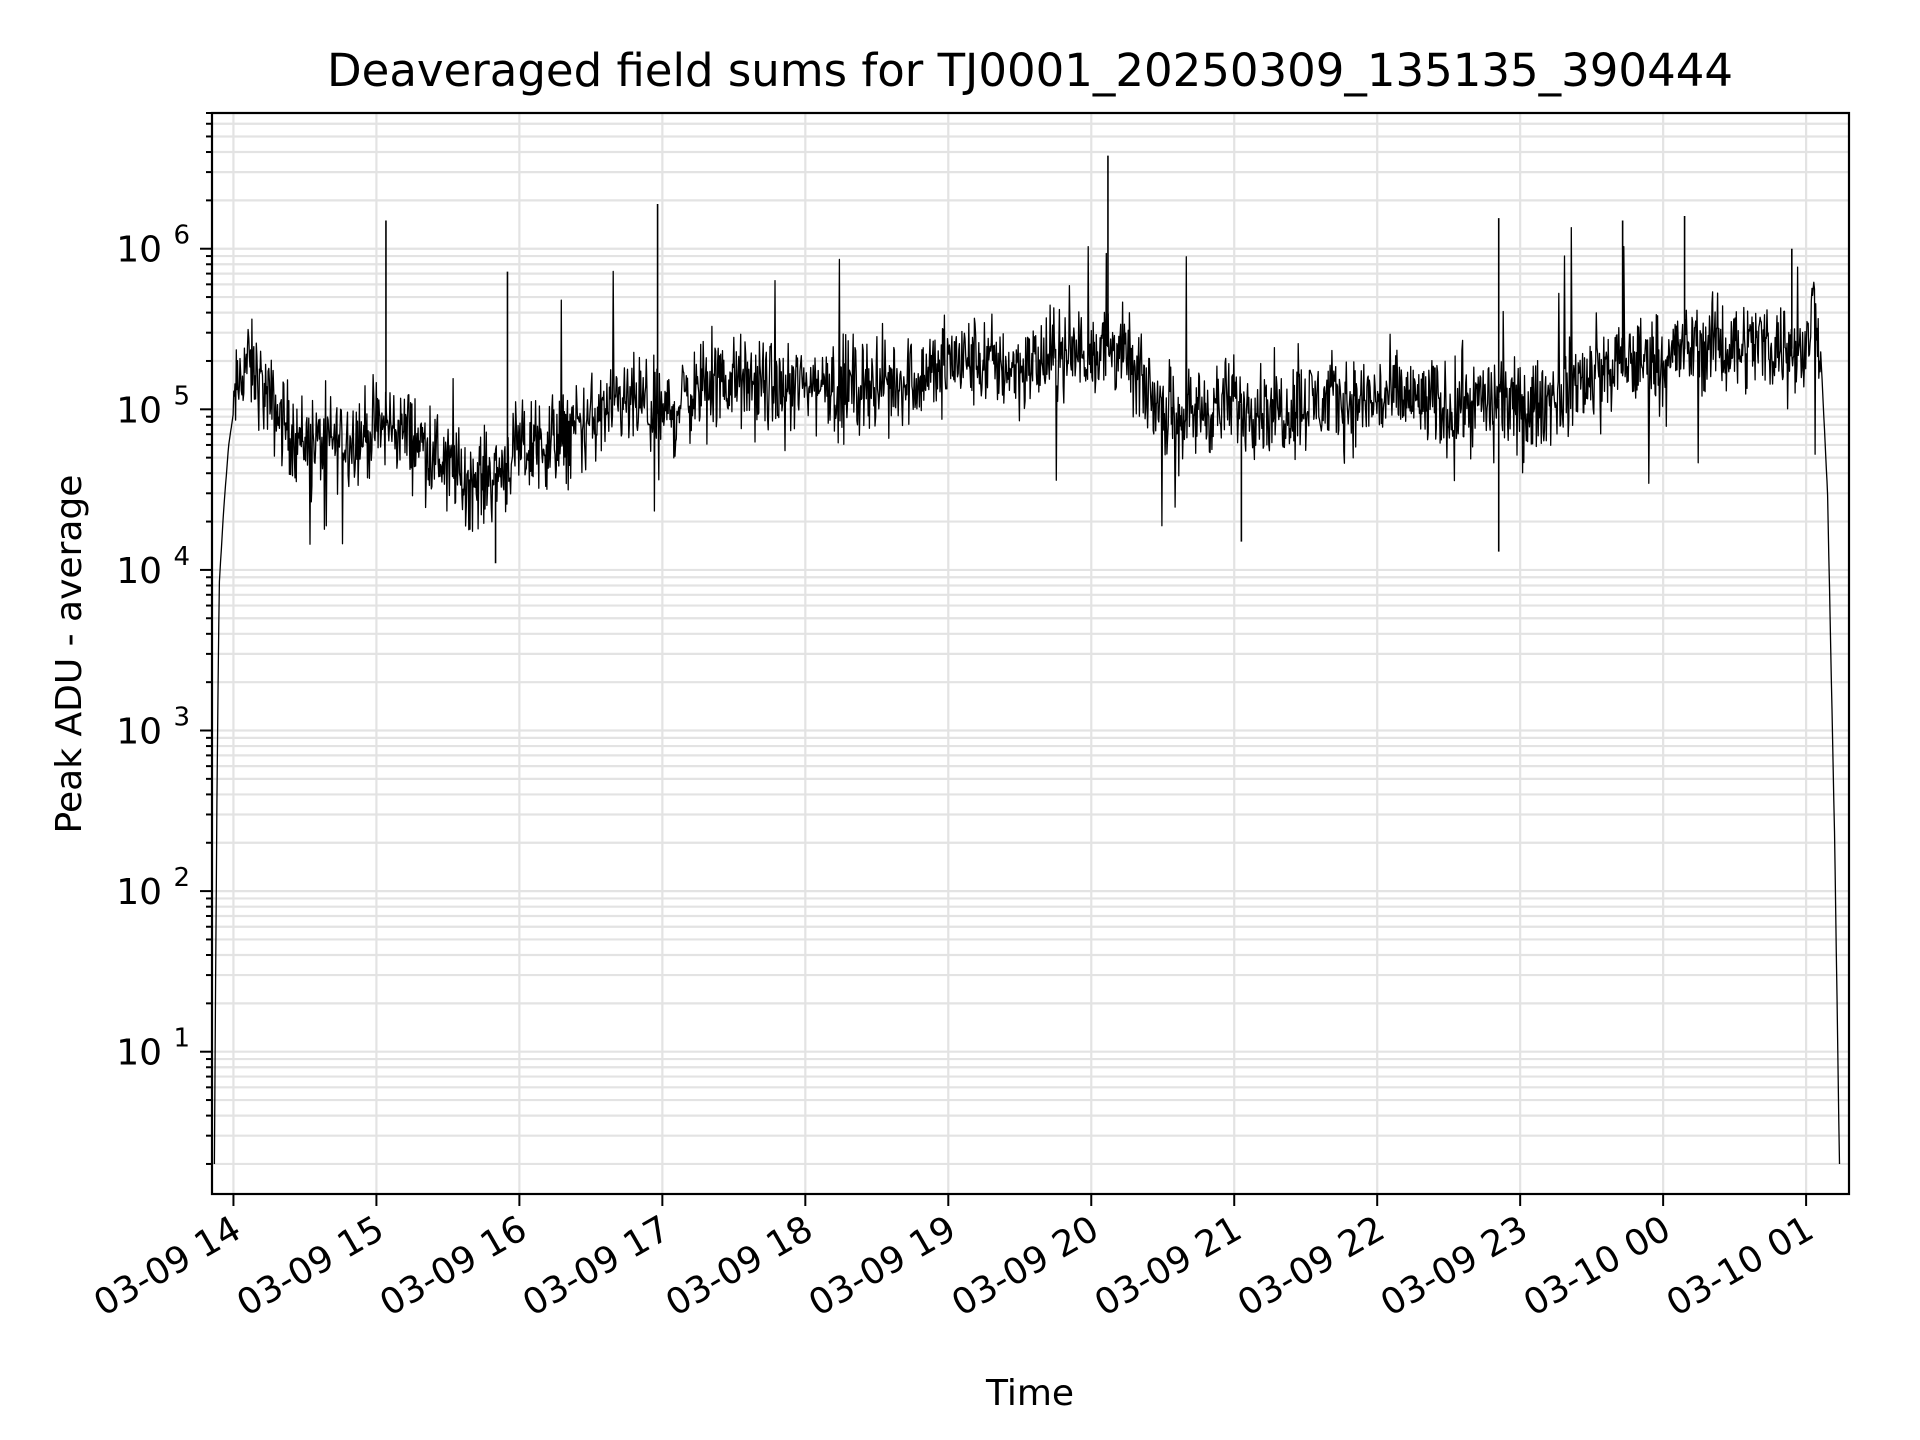 This screenshot has width=1920, height=1440. What do you see at coordinates (181, 236) in the screenshot?
I see `y-tick-exponent: 6` at bounding box center [181, 236].